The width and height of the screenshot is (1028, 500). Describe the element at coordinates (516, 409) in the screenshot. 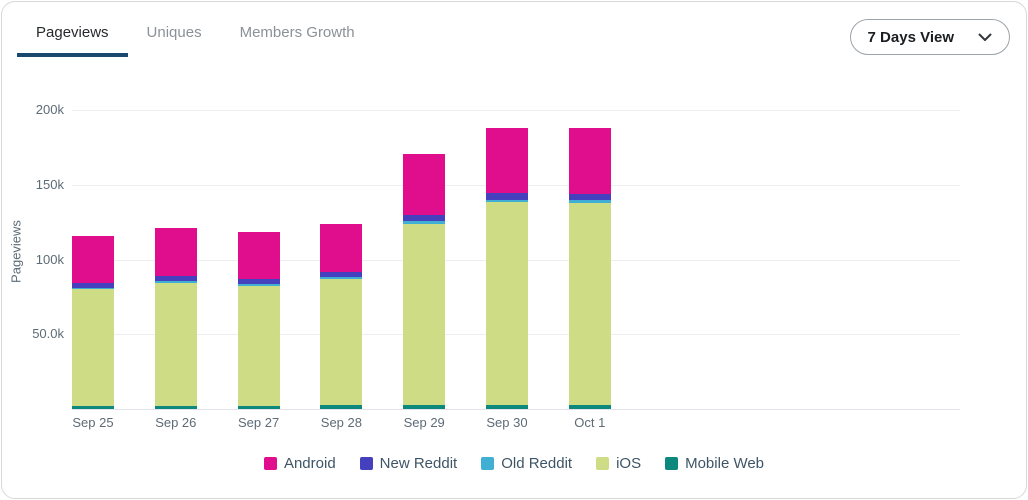

I see `x-axis-line` at that location.